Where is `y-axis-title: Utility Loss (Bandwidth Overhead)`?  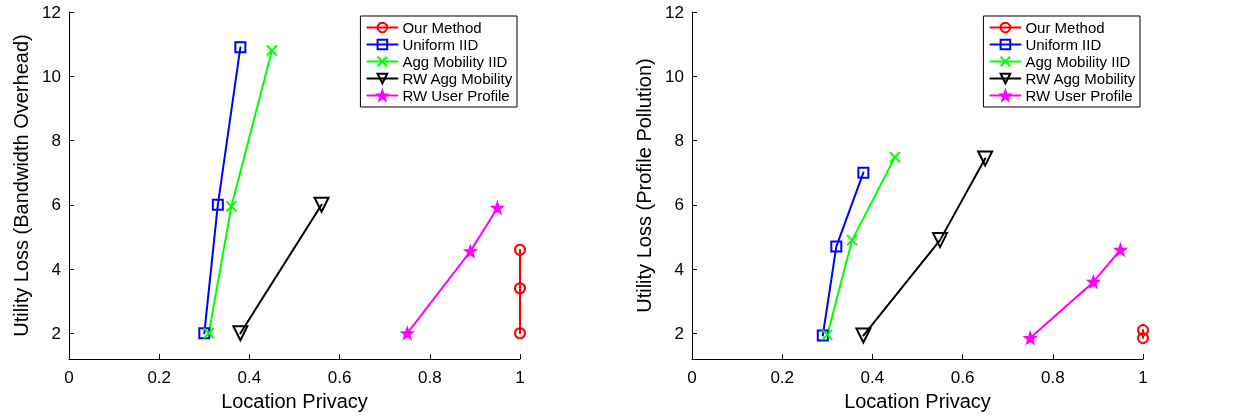
y-axis-title: Utility Loss (Bandwidth Overhead) is located at coordinates (21, 185).